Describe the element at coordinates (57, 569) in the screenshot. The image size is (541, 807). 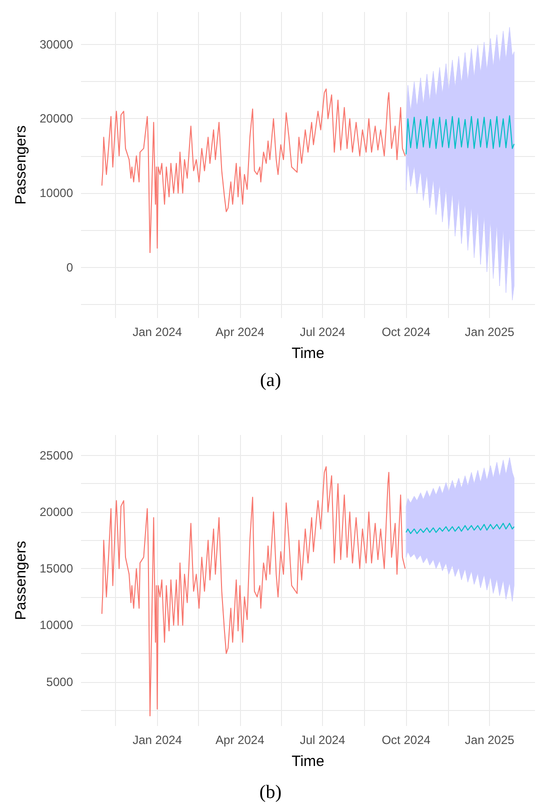
I see `y-tick-label: 15000` at that location.